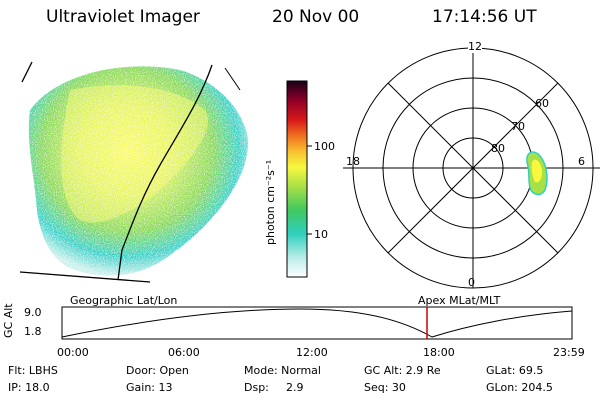 The height and width of the screenshot is (400, 600). What do you see at coordinates (8, 320) in the screenshot?
I see `timeline-axis-label: GC Alt` at bounding box center [8, 320].